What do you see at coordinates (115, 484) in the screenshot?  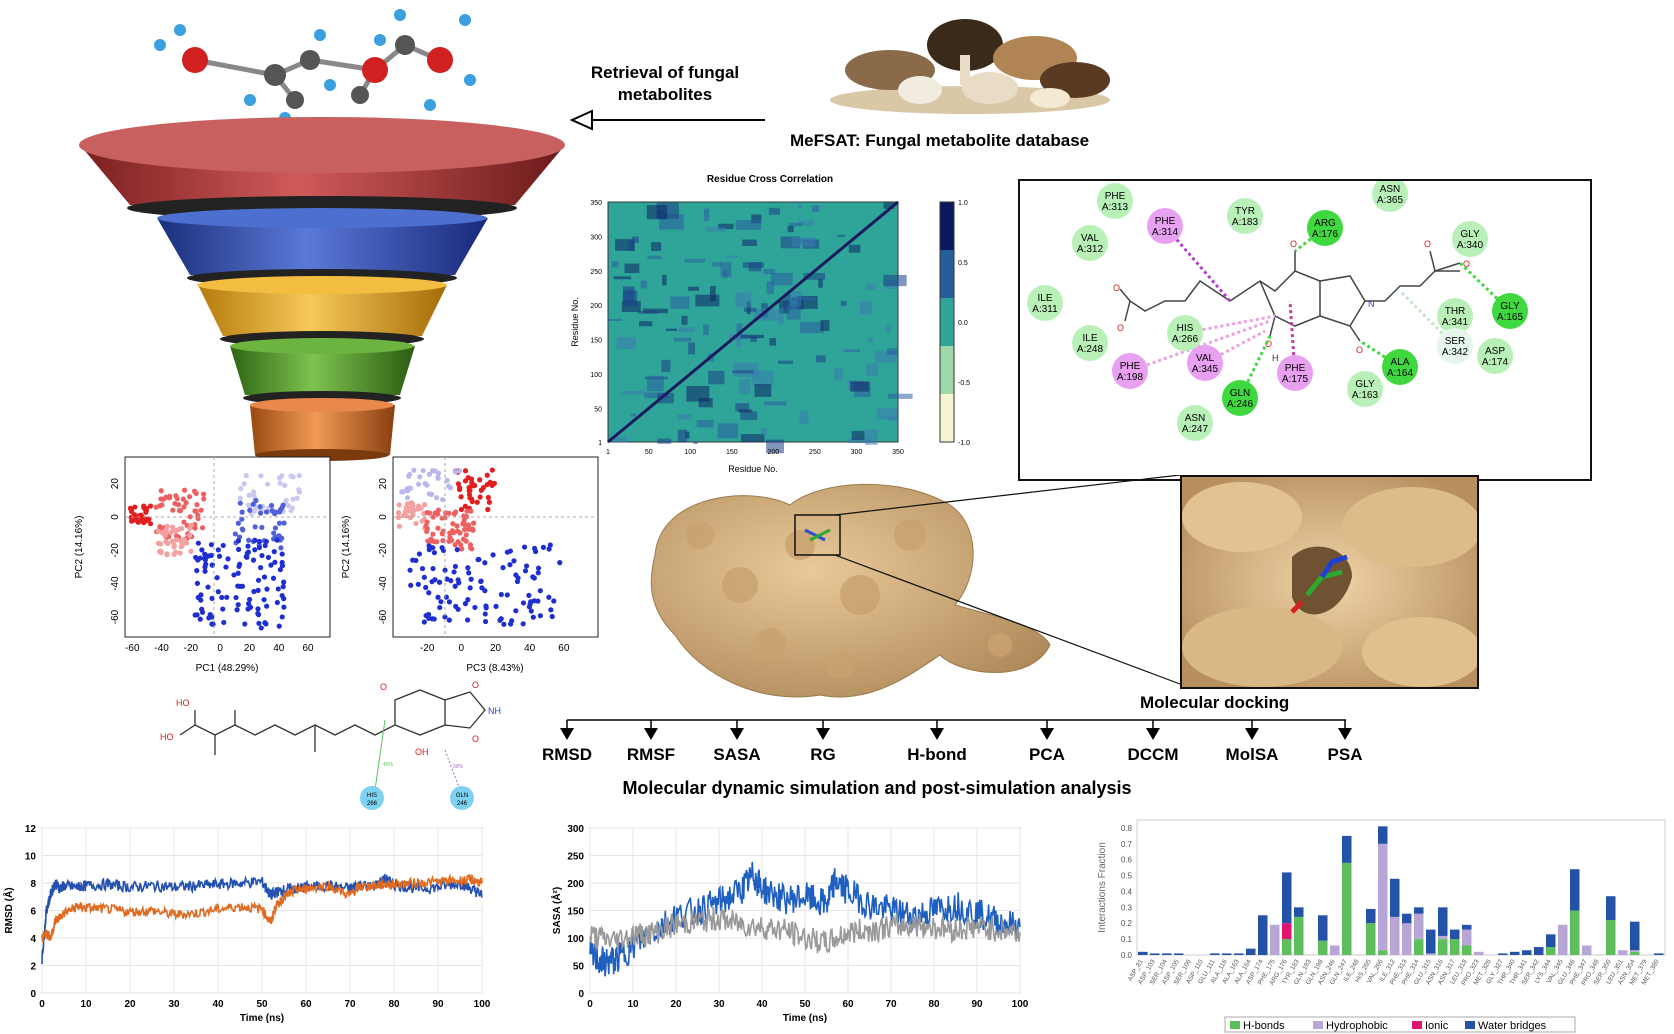 I see `pca-ytick: 20` at bounding box center [115, 484].